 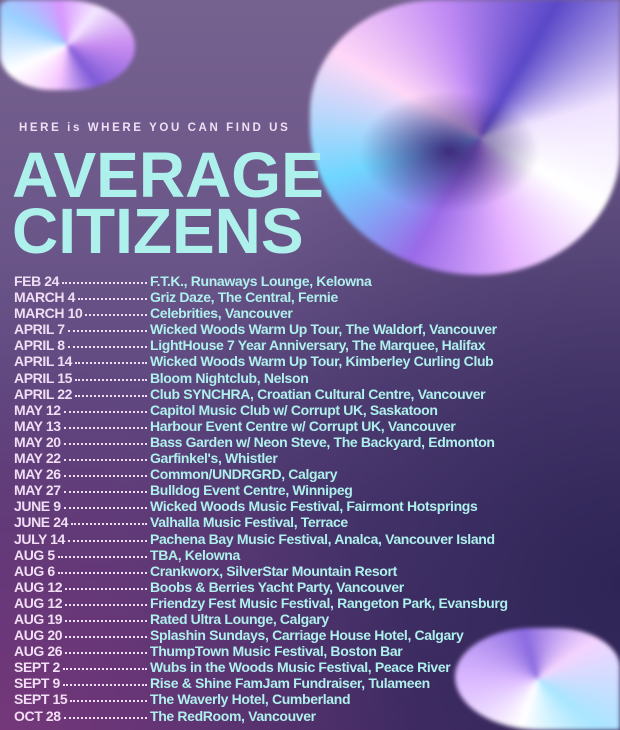 What do you see at coordinates (37, 715) in the screenshot?
I see `date-label: OCT 28` at bounding box center [37, 715].